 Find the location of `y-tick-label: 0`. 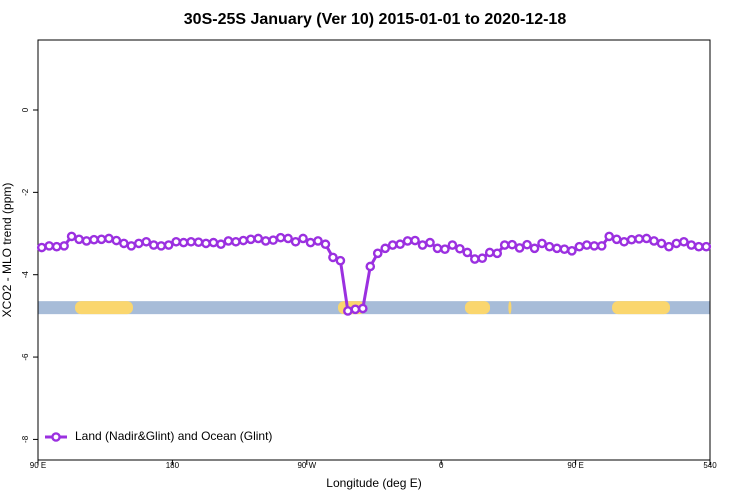

y-tick-label: 0 is located at coordinates (25, 109).